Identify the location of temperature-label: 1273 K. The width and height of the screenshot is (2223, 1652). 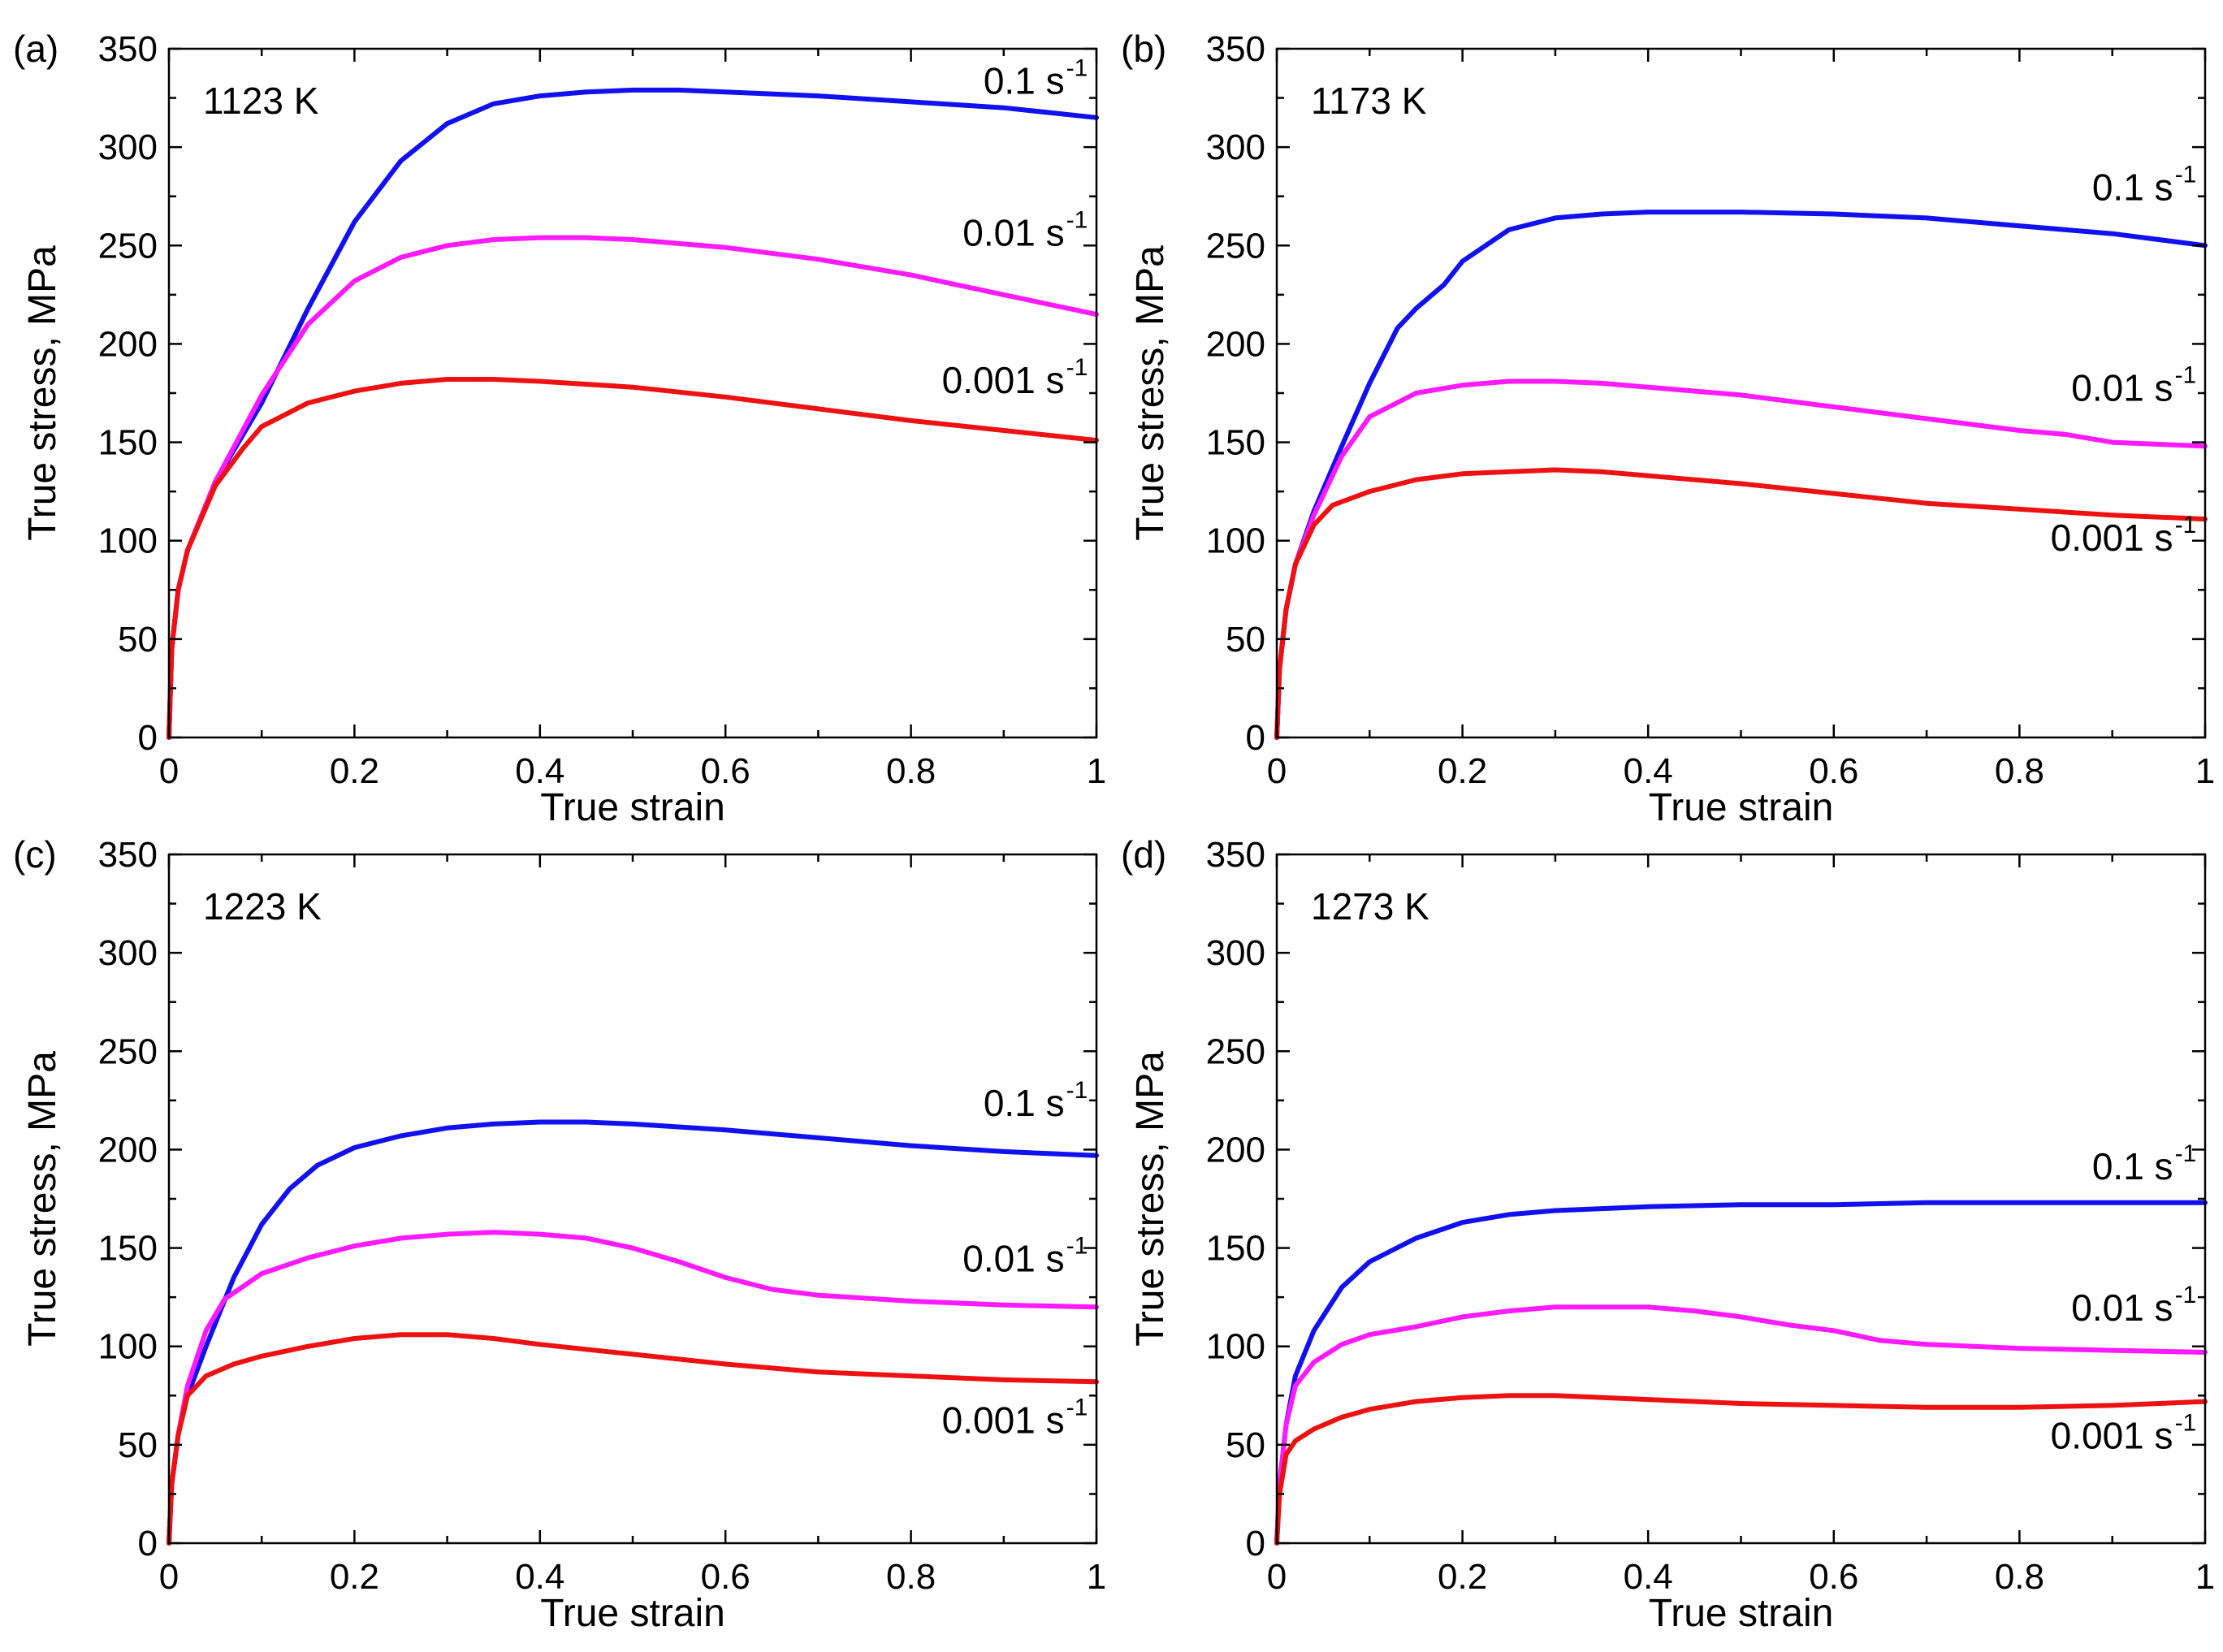
(1370, 906).